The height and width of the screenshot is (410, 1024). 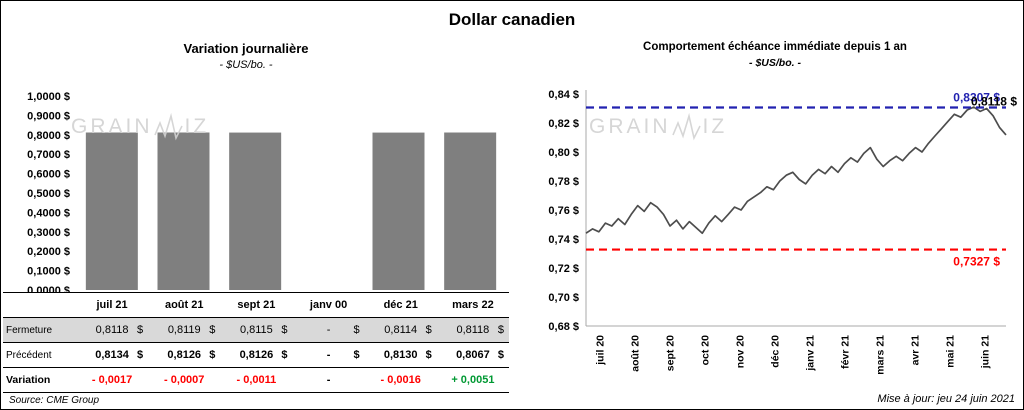 What do you see at coordinates (54, 400) in the screenshot?
I see `source-note: Source: CME Group` at bounding box center [54, 400].